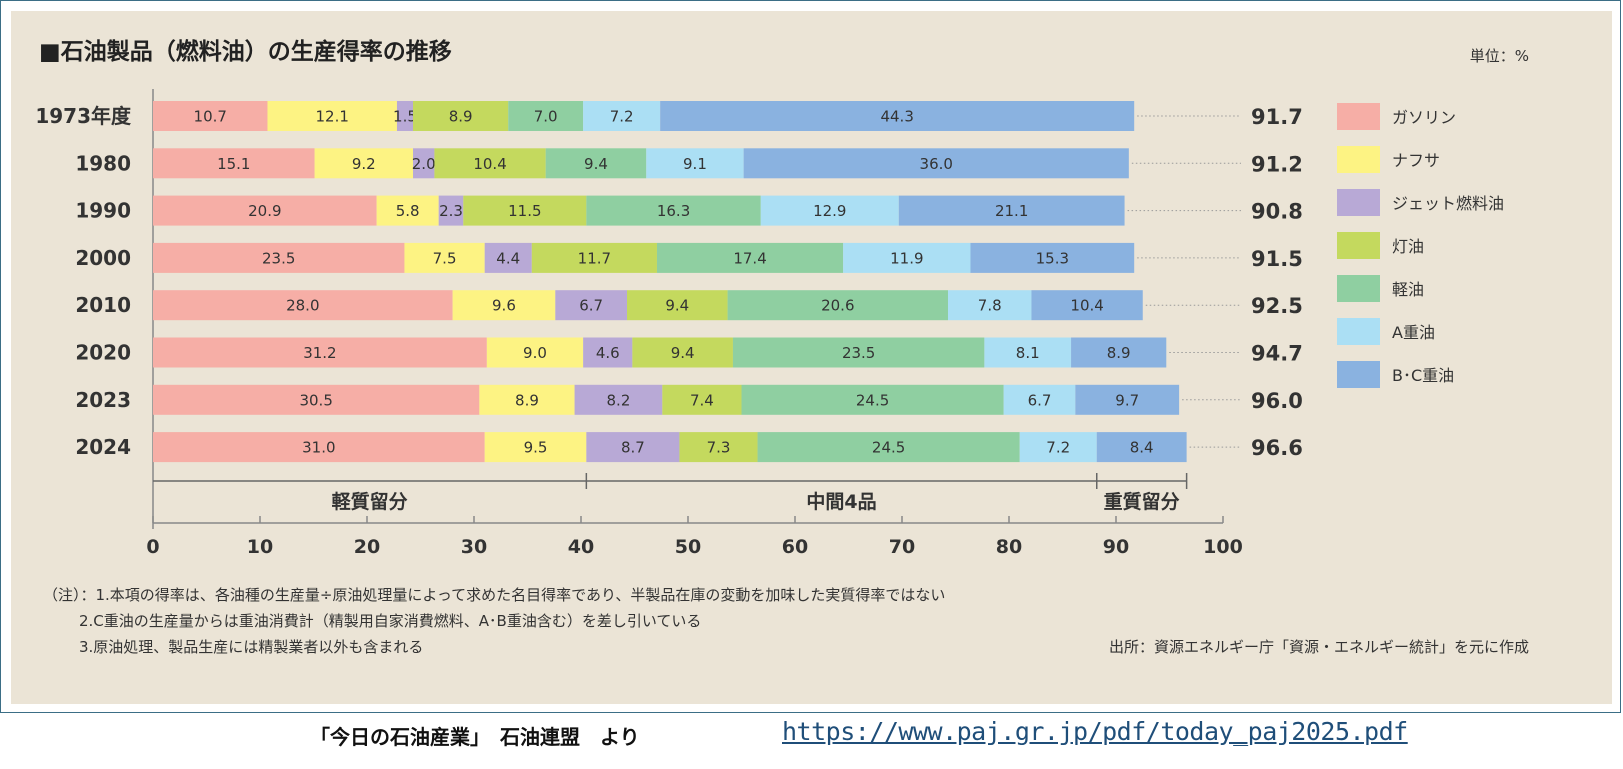  I want to click on data-label: 11.5, so click(524, 211).